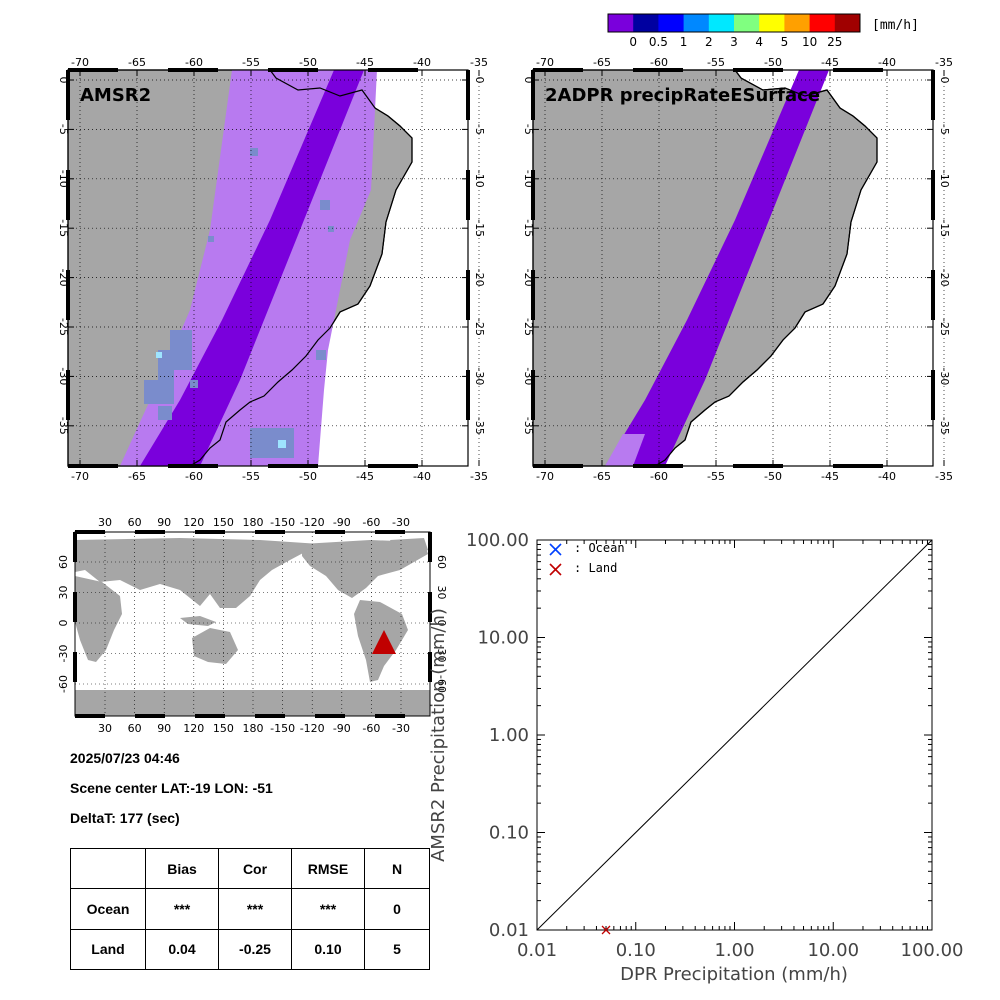 Image resolution: width=1000 pixels, height=1000 pixels. I want to click on world-lon-tick-label: 90, so click(164, 728).